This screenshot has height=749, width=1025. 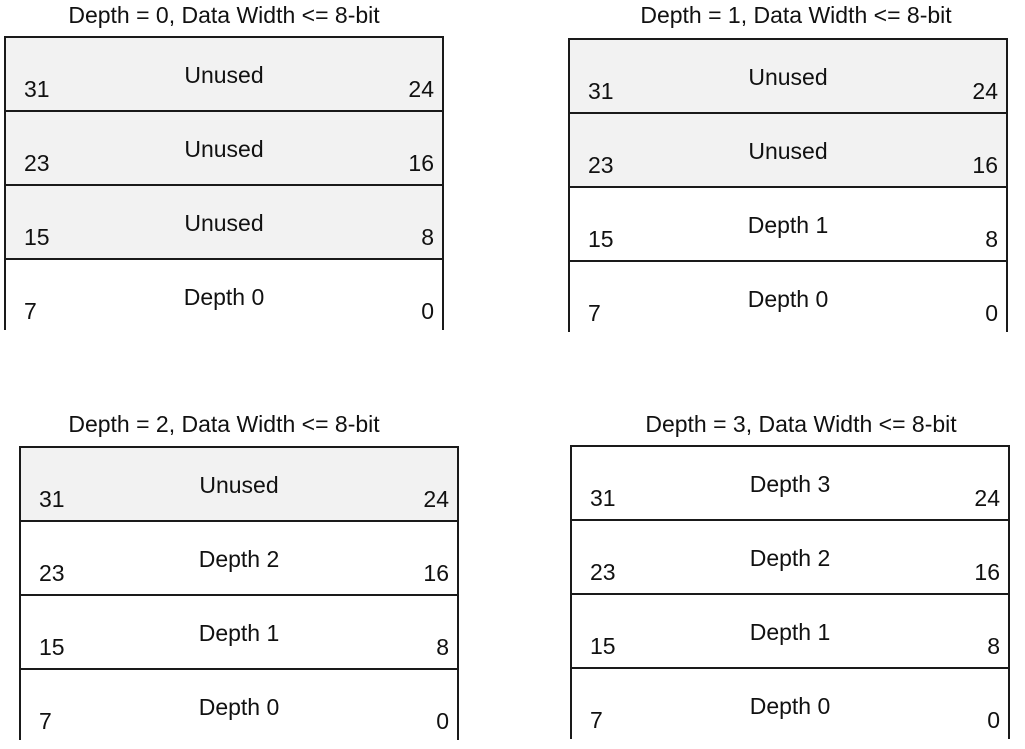 I want to click on byte-row-1: Unused 15 8, so click(x=224, y=221).